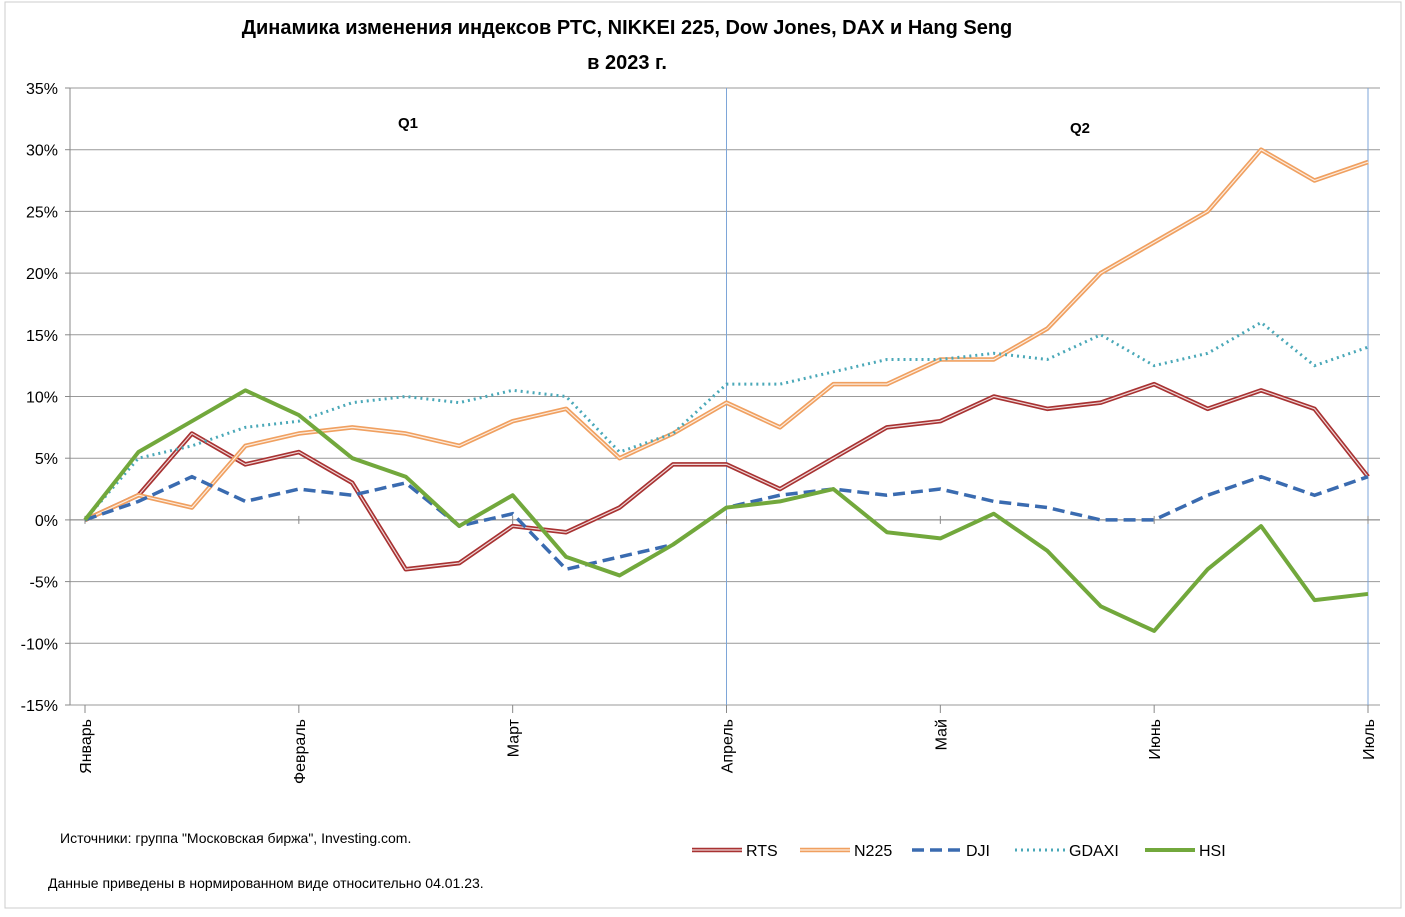 This screenshot has width=1405, height=917. Describe the element at coordinates (42, 89) in the screenshot. I see `y-tick-label: 35%` at that location.